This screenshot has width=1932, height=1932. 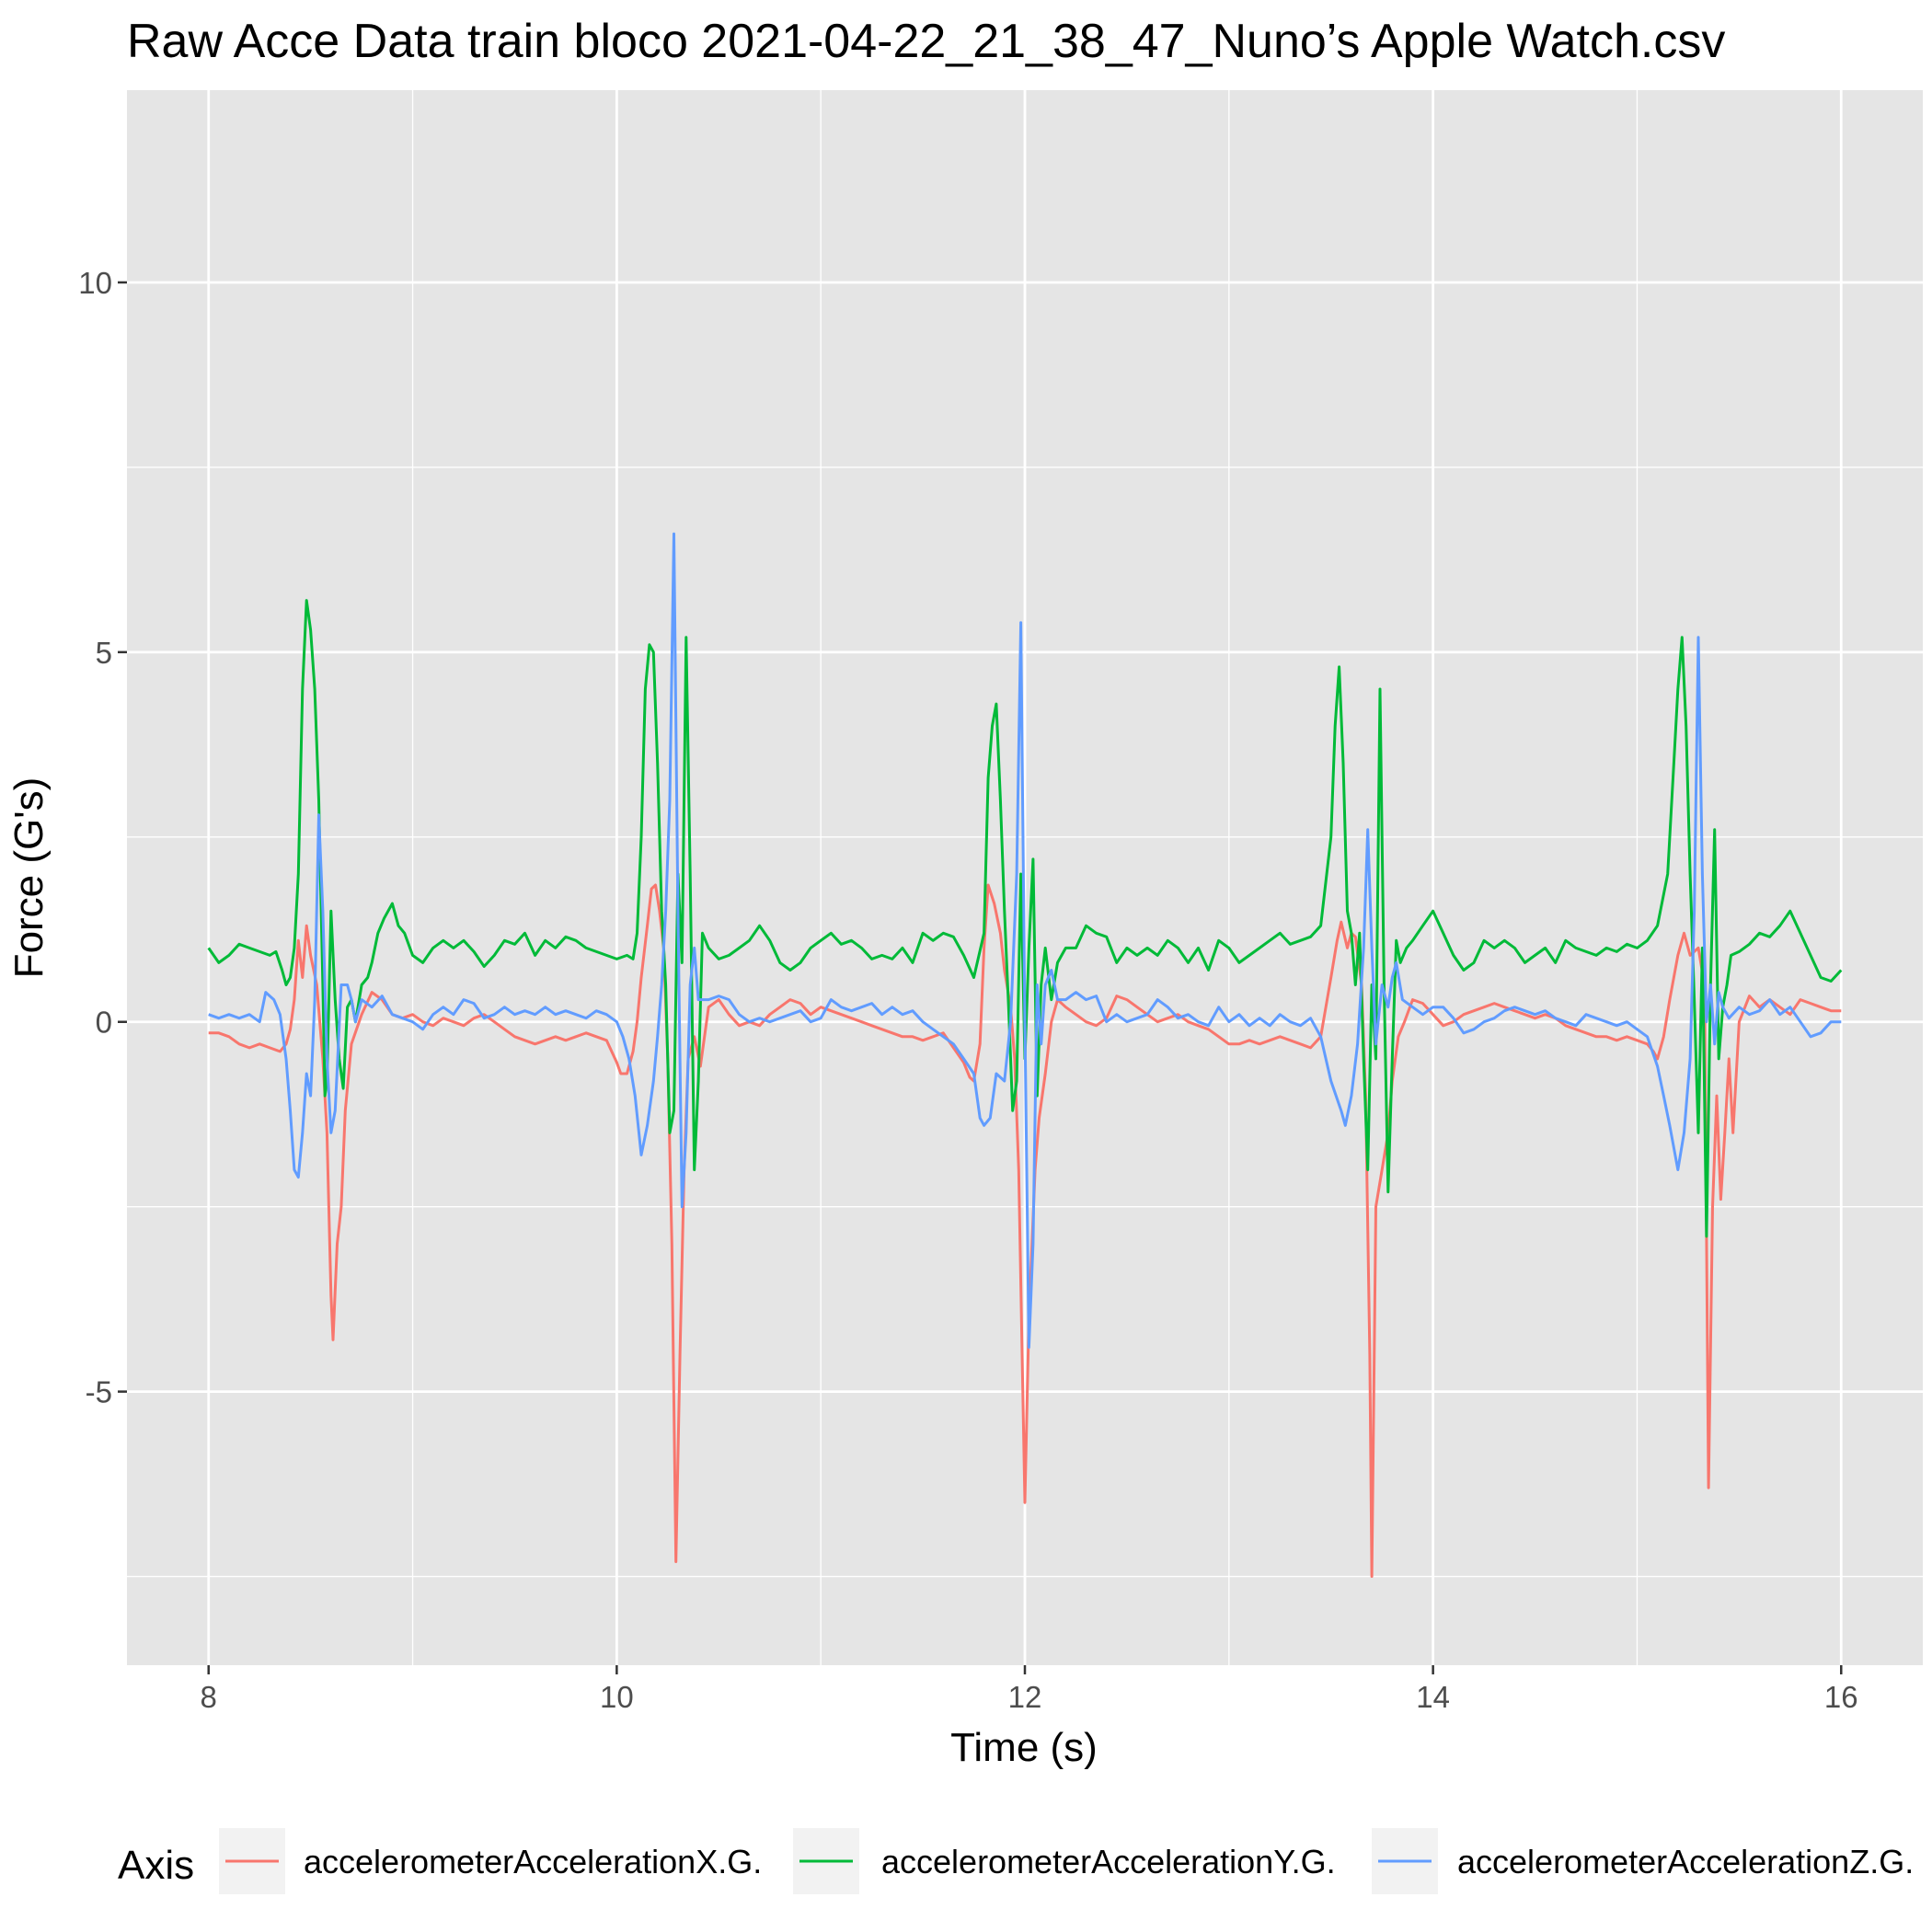 What do you see at coordinates (99, 1392) in the screenshot?
I see `y-tick-label: -5` at bounding box center [99, 1392].